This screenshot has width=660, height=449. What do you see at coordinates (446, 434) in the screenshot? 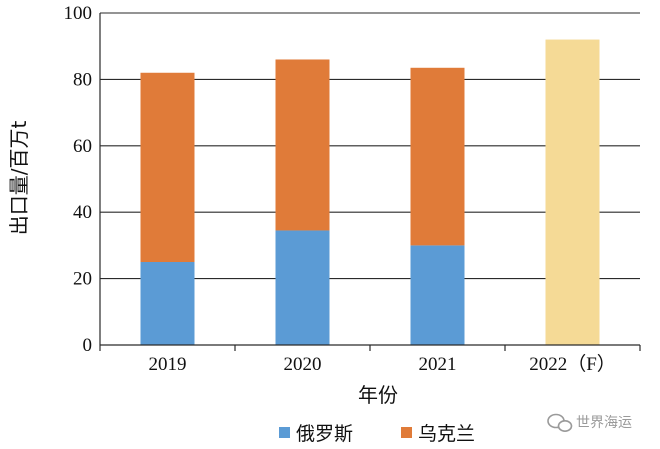
I see `legend-label: 乌克兰` at bounding box center [446, 434].